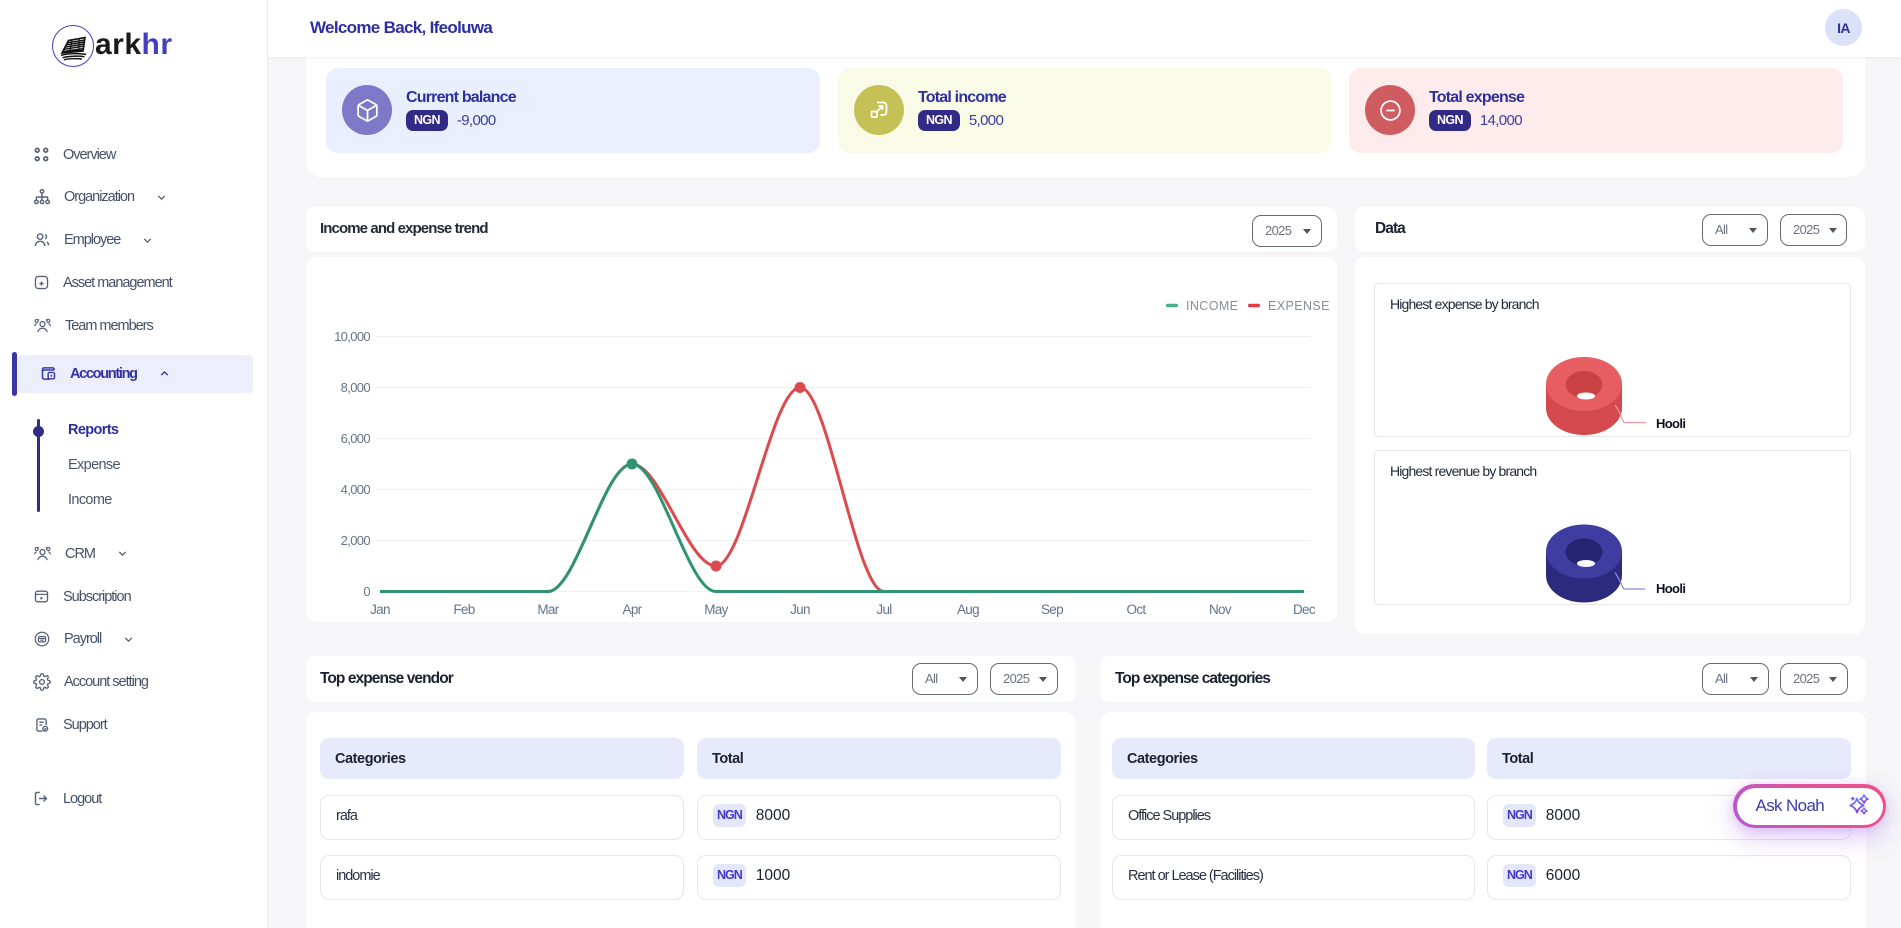 The image size is (1901, 928). What do you see at coordinates (380, 609) in the screenshot?
I see `svg-text: Jan` at bounding box center [380, 609].